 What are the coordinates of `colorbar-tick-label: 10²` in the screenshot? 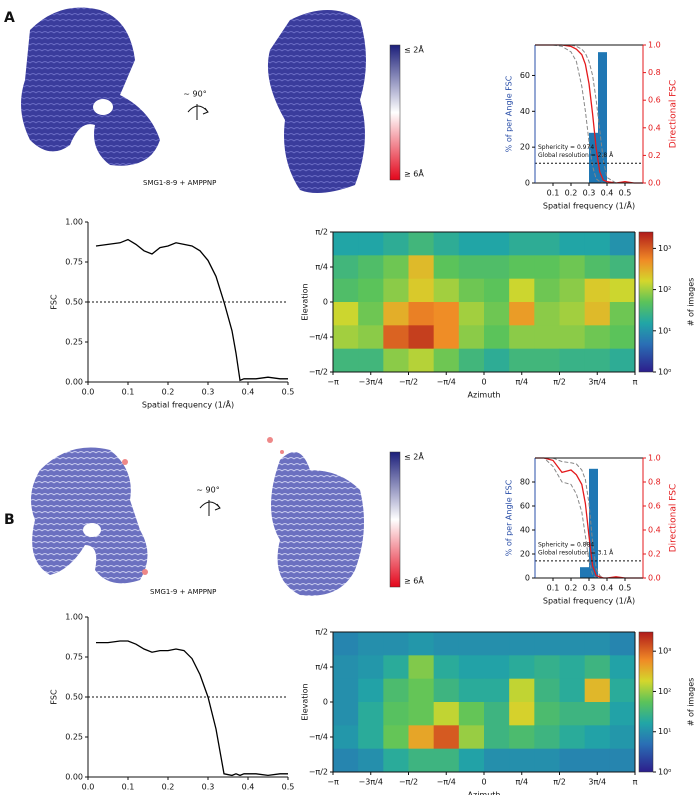 It's located at (664, 289).